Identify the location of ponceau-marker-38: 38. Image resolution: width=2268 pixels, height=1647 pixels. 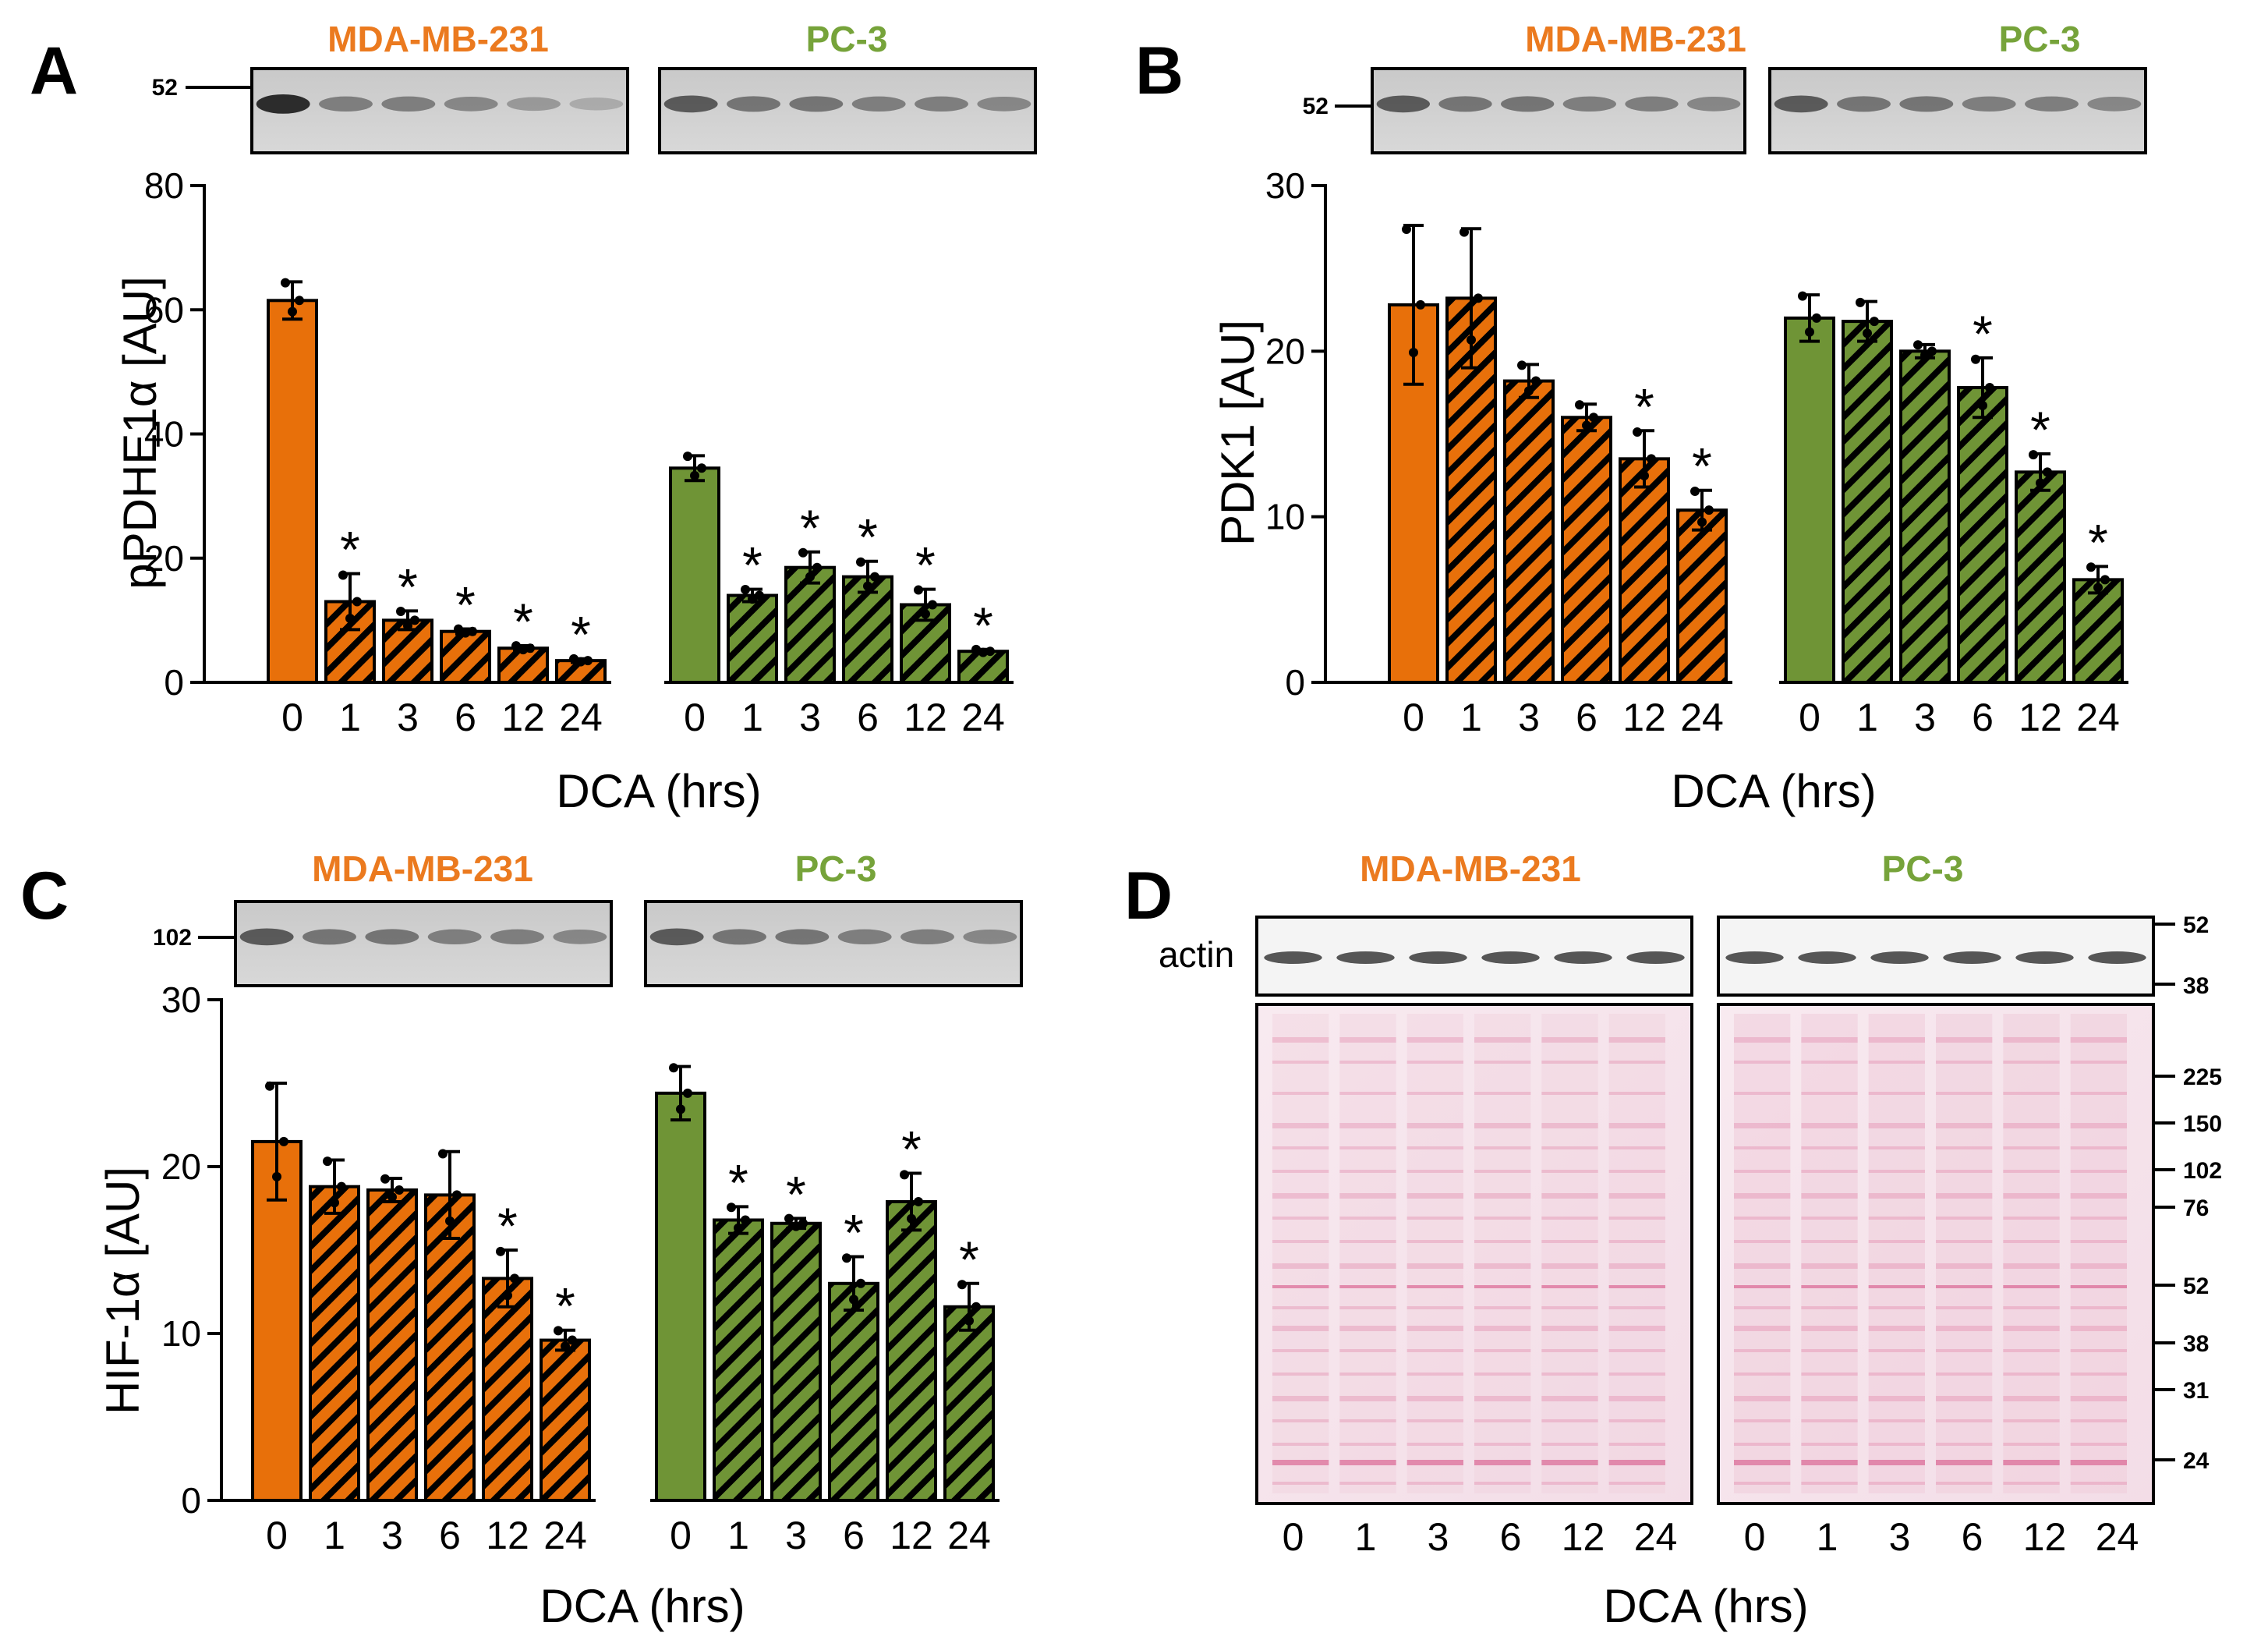
(2196, 1344).